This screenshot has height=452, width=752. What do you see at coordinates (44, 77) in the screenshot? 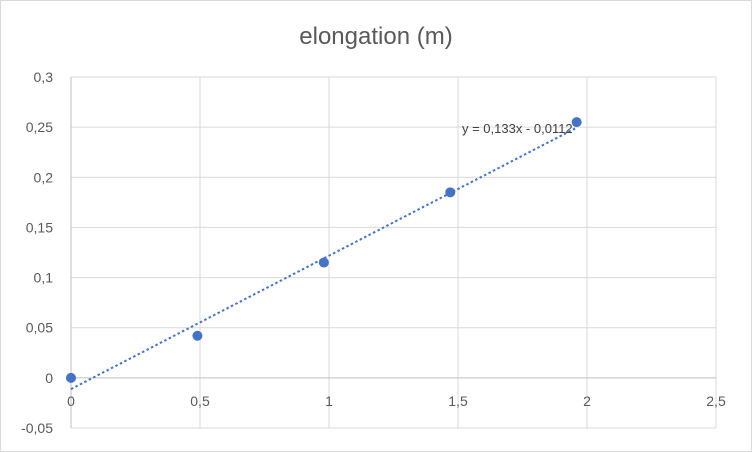
I see `y-tick-label: 0,3` at bounding box center [44, 77].